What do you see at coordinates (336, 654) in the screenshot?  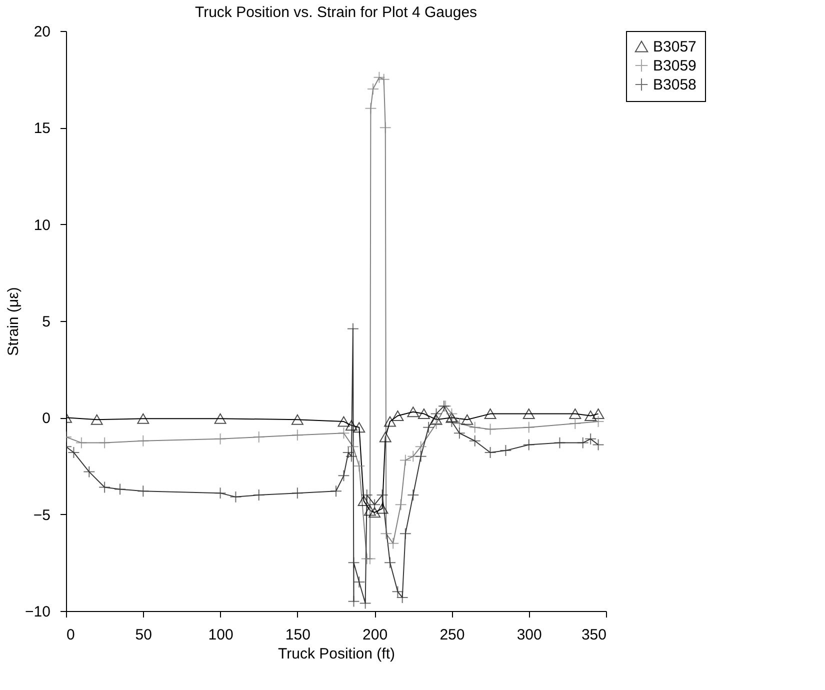 I see `x-axis-title: Truck Position (ft)` at bounding box center [336, 654].